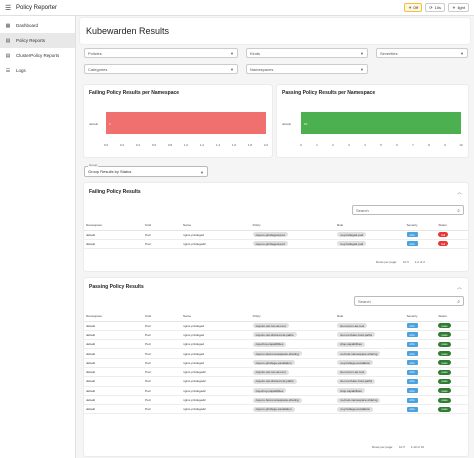 This screenshot has height=458, width=474. What do you see at coordinates (161, 69) in the screenshot?
I see `categories-filter: Categories ▼` at bounding box center [161, 69].